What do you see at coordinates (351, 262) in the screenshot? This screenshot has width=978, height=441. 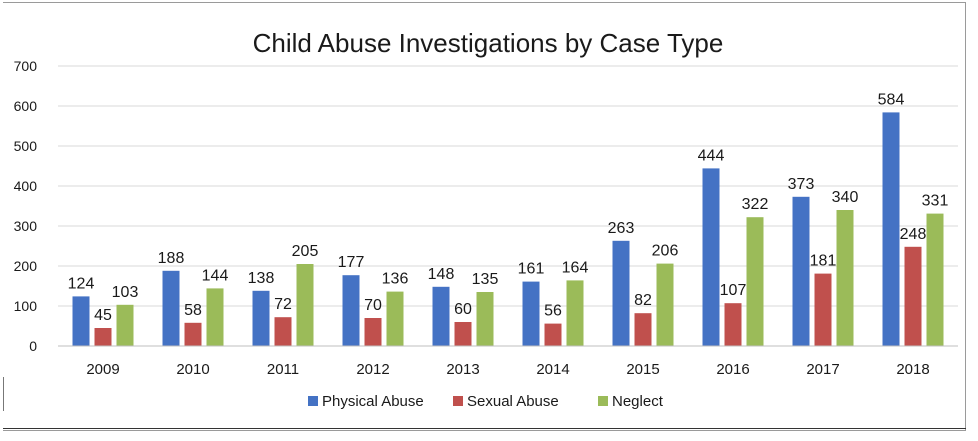 I see `data-label: 177` at bounding box center [351, 262].